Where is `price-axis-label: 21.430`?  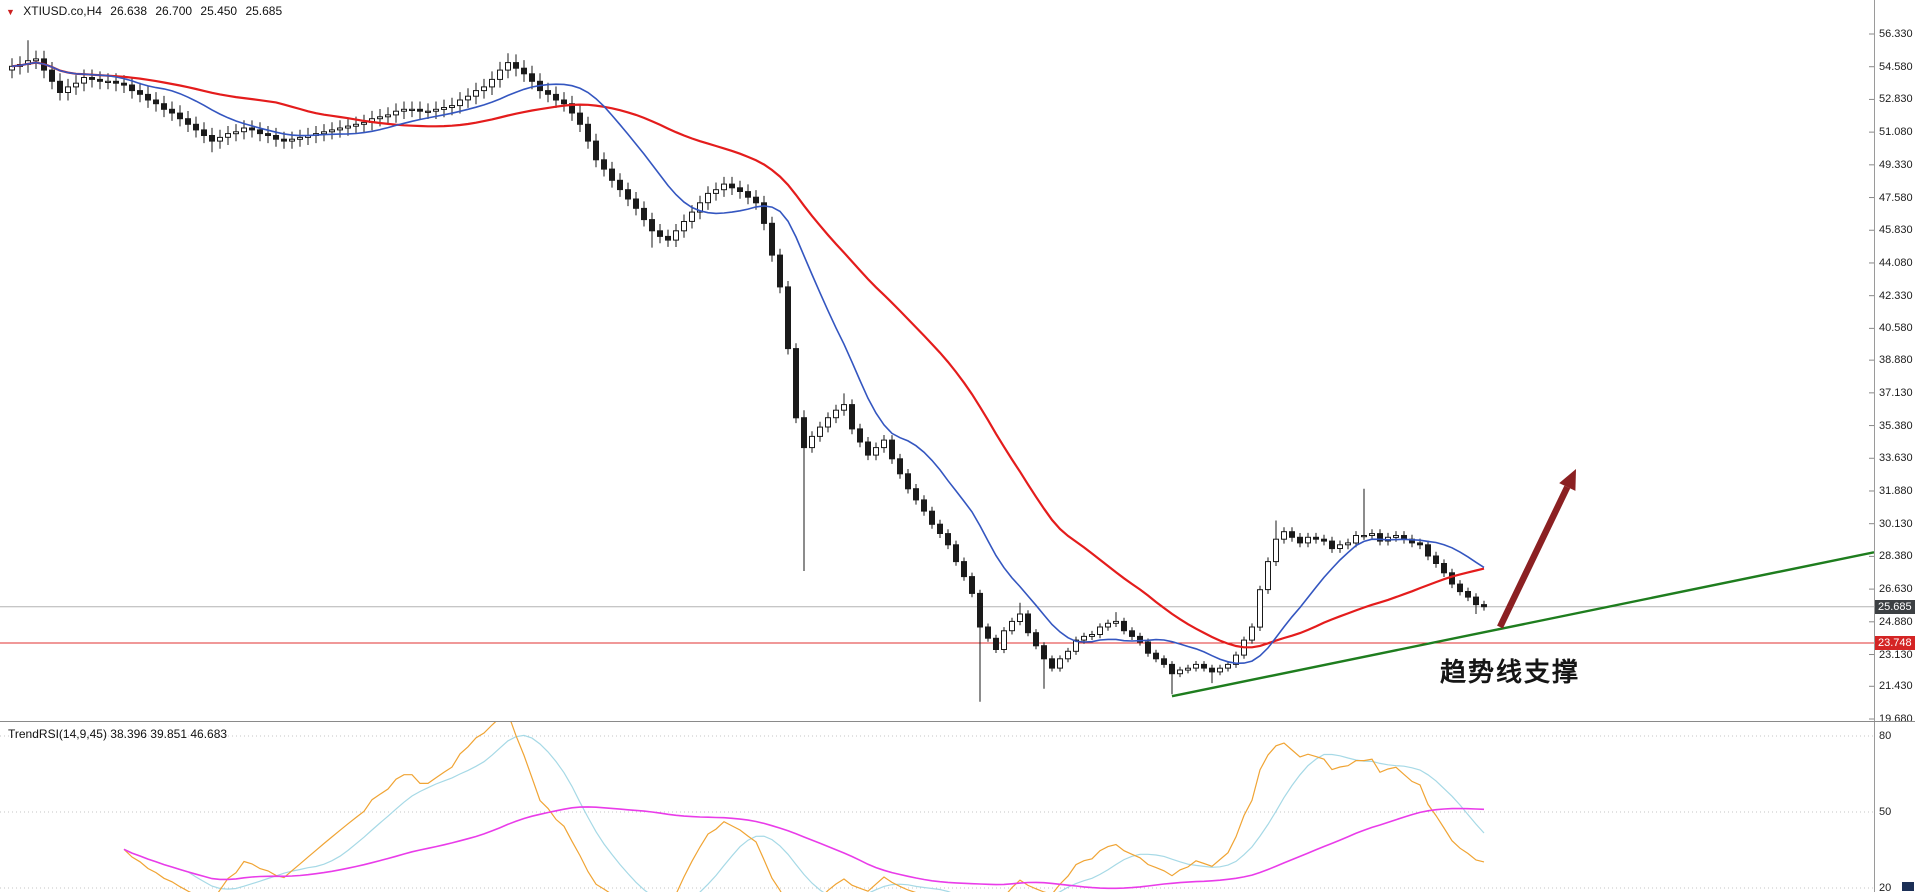
price-axis-label: 21.430 is located at coordinates (1896, 686).